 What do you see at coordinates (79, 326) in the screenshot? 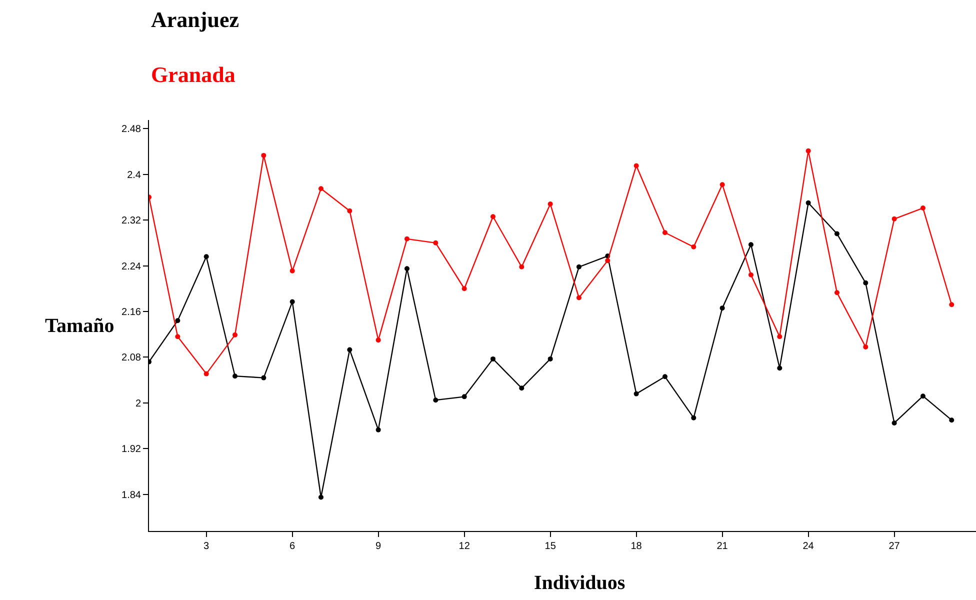
I see `y-axis-title: Tamaño` at bounding box center [79, 326].